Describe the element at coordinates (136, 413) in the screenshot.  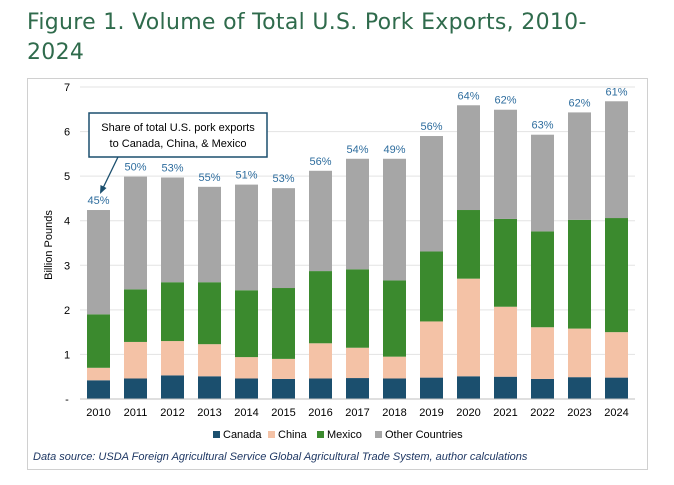
I see `x-tick-label: 2011` at that location.